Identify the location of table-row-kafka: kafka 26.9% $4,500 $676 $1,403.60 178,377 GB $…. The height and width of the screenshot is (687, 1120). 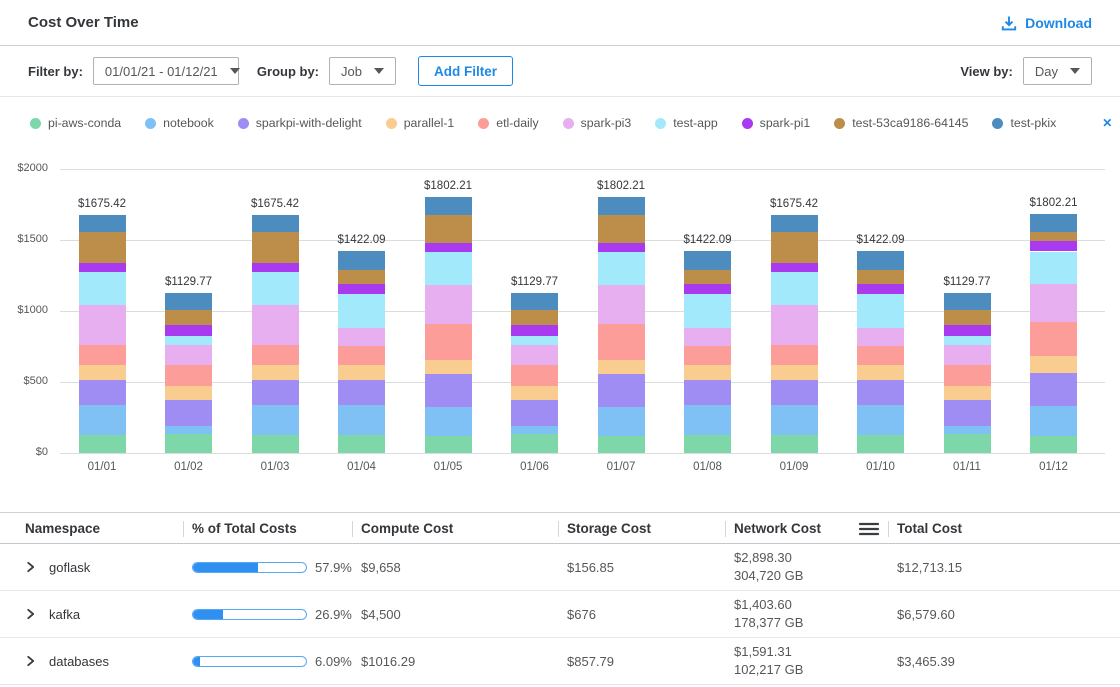
(560, 614).